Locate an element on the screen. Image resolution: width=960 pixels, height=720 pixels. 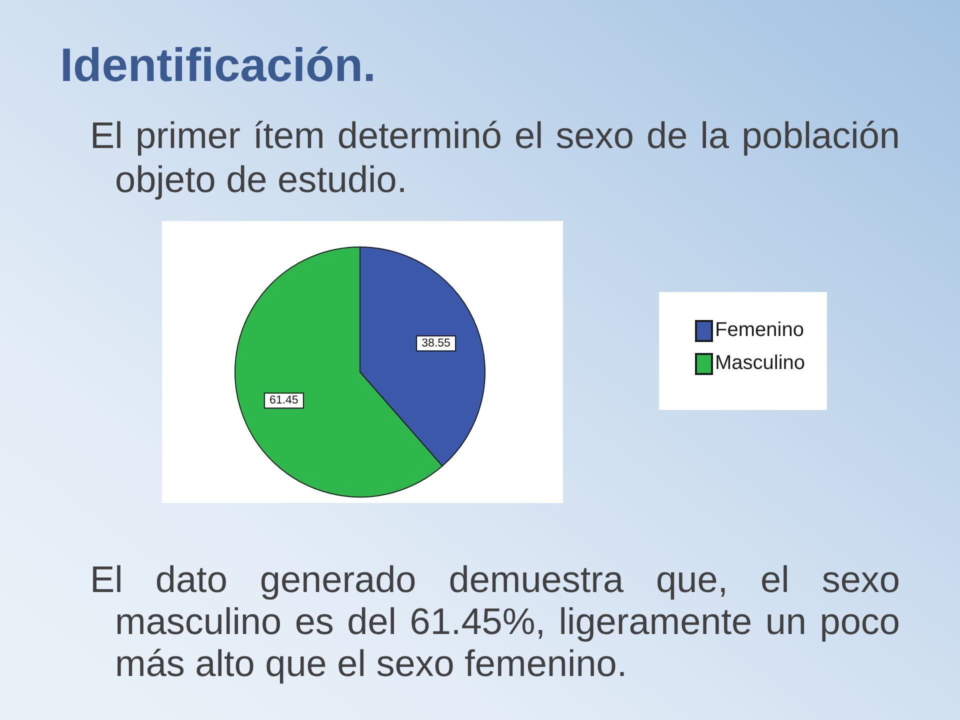
legend-label: Femenino is located at coordinates (759, 330).